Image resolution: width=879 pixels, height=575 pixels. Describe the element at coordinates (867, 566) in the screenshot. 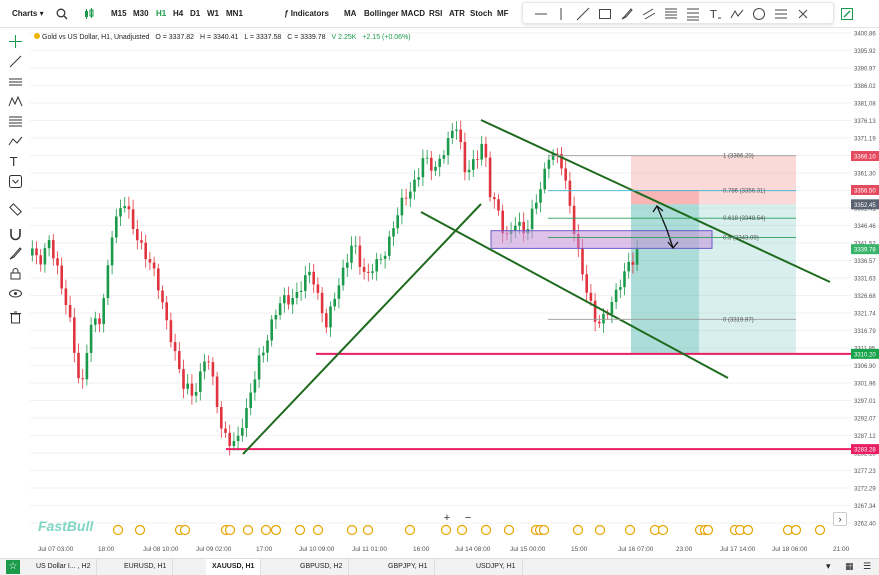

I see `tabs-menu-icon: ☰` at that location.